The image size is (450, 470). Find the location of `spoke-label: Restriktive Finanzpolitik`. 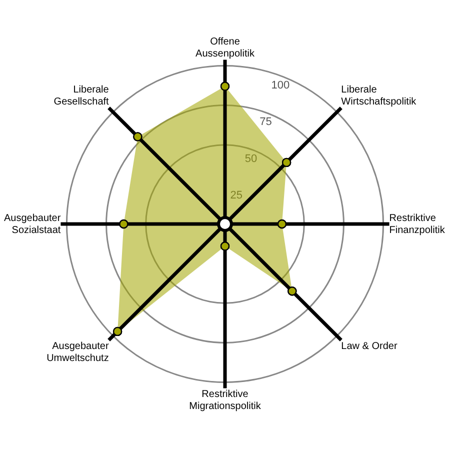

spoke-label: Restriktive Finanzpolitik is located at coordinates (417, 224).